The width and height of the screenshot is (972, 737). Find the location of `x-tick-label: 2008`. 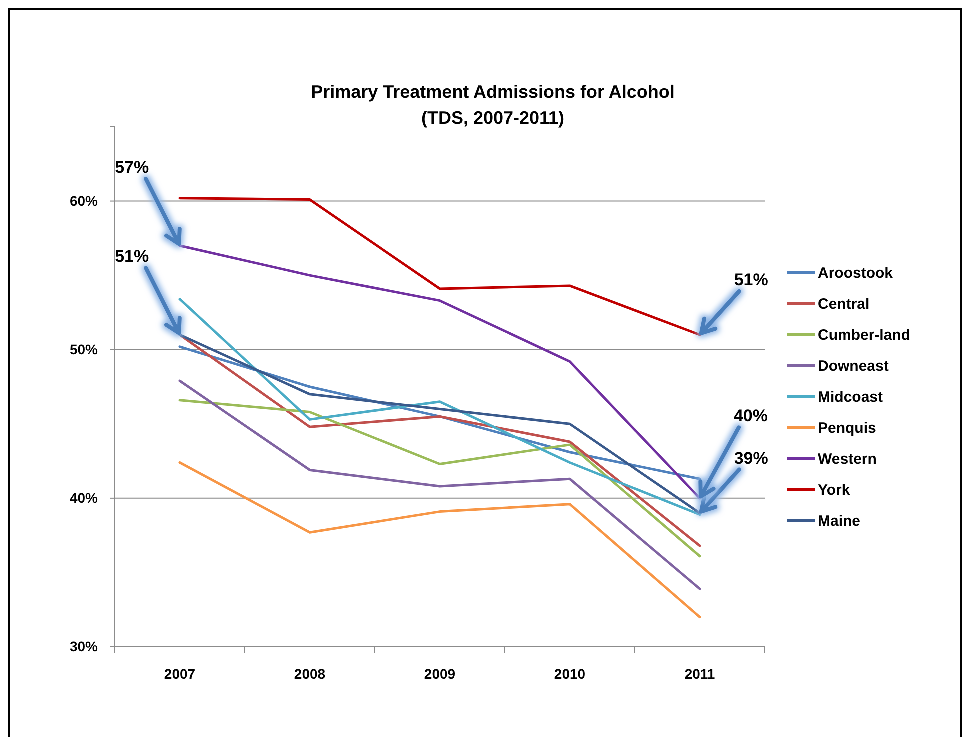

x-tick-label: 2008 is located at coordinates (310, 674).